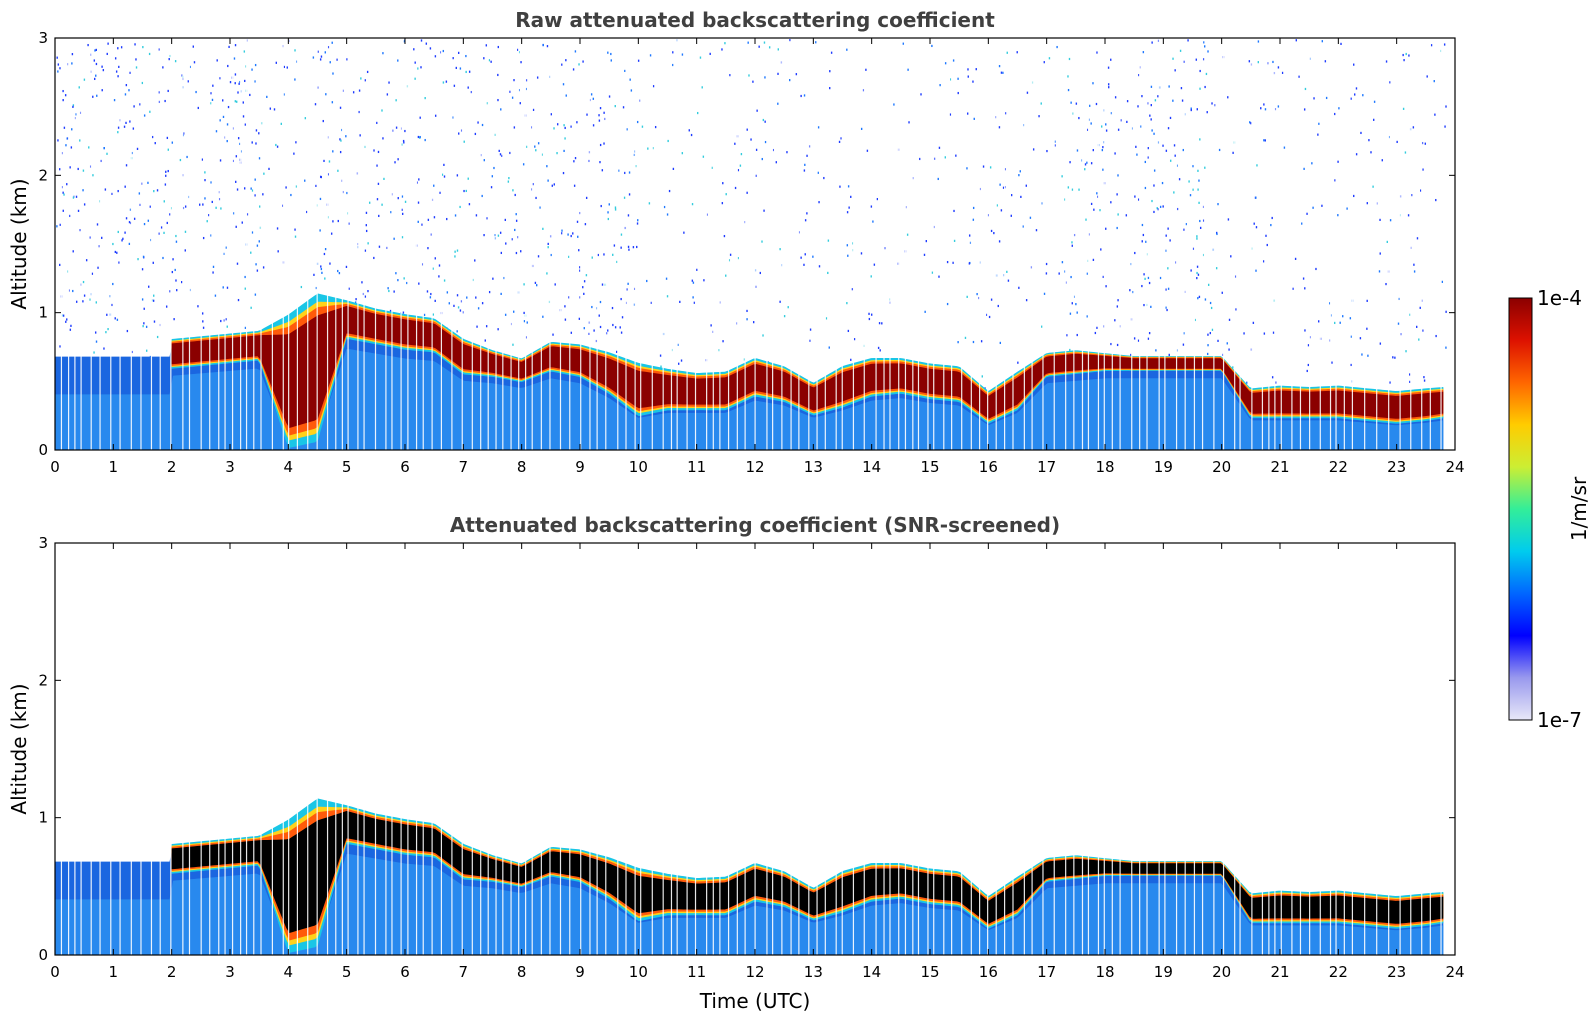 Image resolution: width=1595 pixels, height=1020 pixels. Describe the element at coordinates (289, 467) in the screenshot. I see `x-tick-label: 4` at that location.